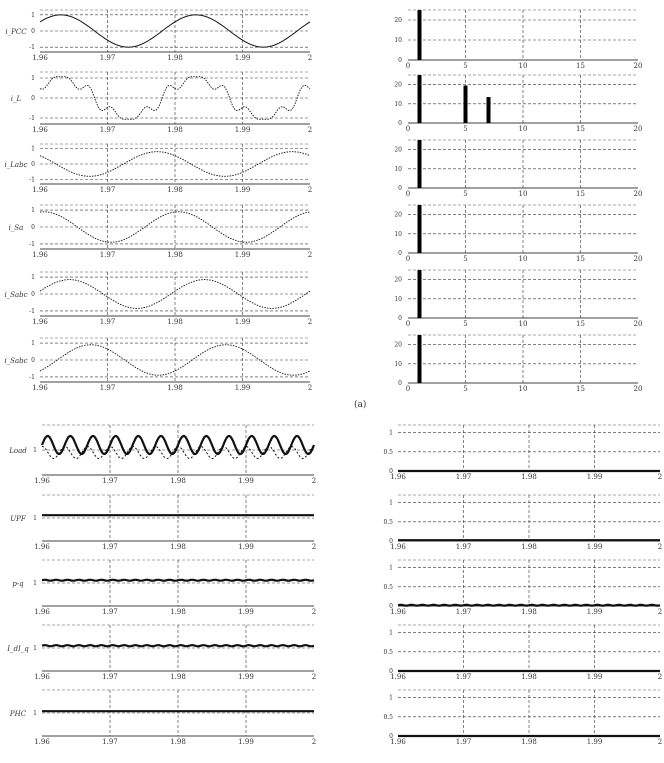 The height and width of the screenshot is (763, 664). Describe the element at coordinates (388, 717) in the screenshot. I see `y-tick-label: 0.5` at that location.